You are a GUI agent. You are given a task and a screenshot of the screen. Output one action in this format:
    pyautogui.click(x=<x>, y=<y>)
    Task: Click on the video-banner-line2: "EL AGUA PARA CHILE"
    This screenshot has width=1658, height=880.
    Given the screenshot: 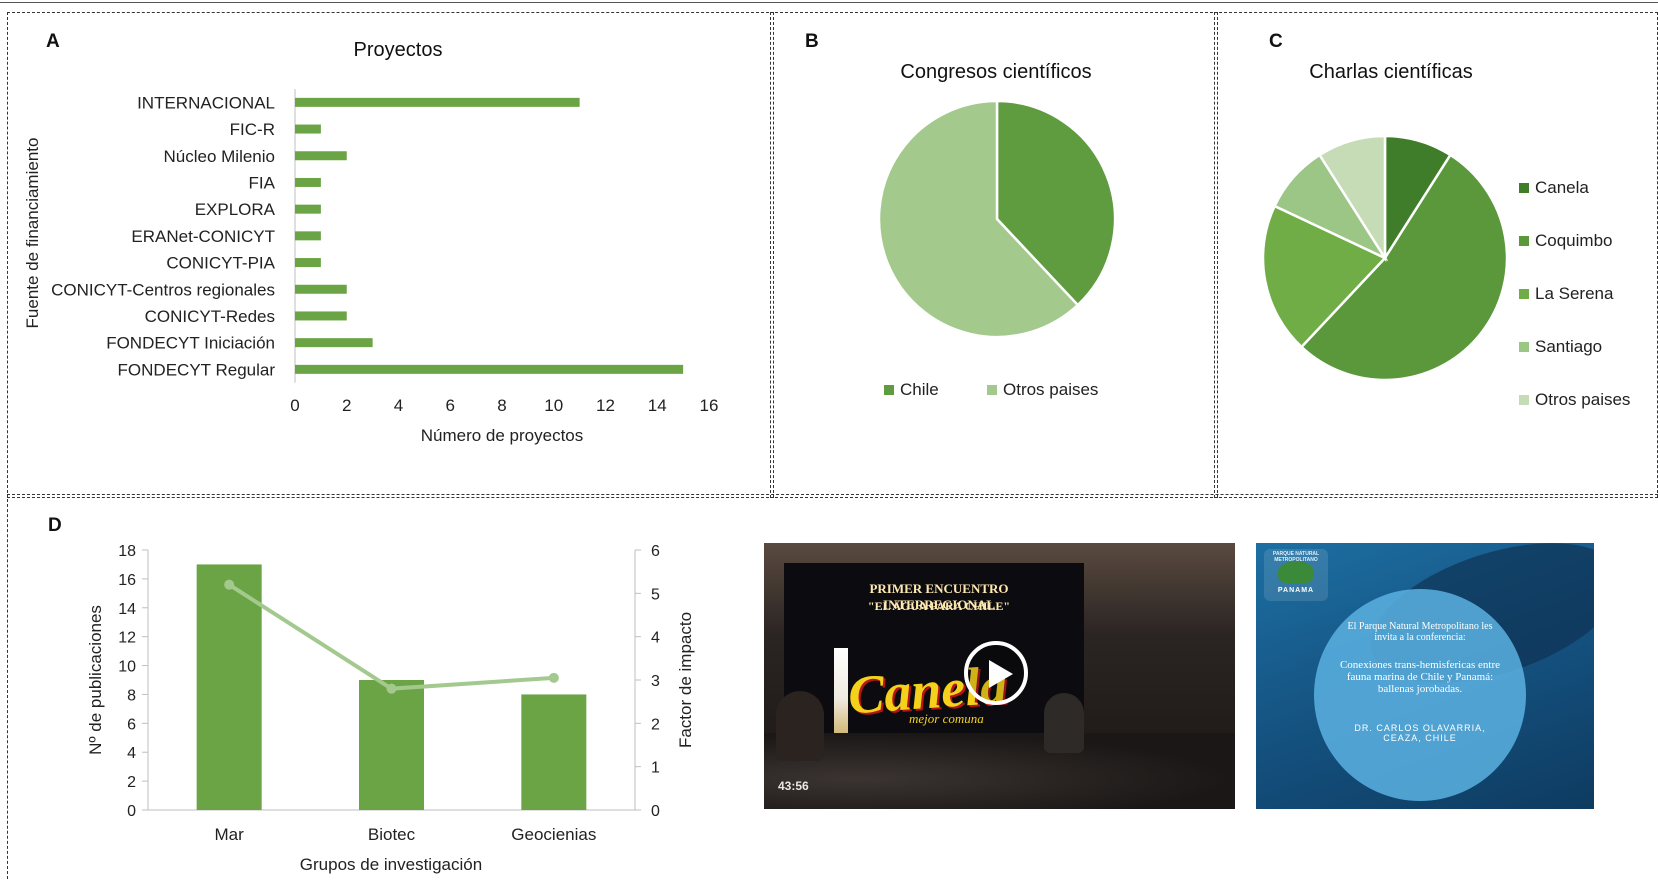 What is the action you would take?
    pyautogui.click(x=939, y=606)
    